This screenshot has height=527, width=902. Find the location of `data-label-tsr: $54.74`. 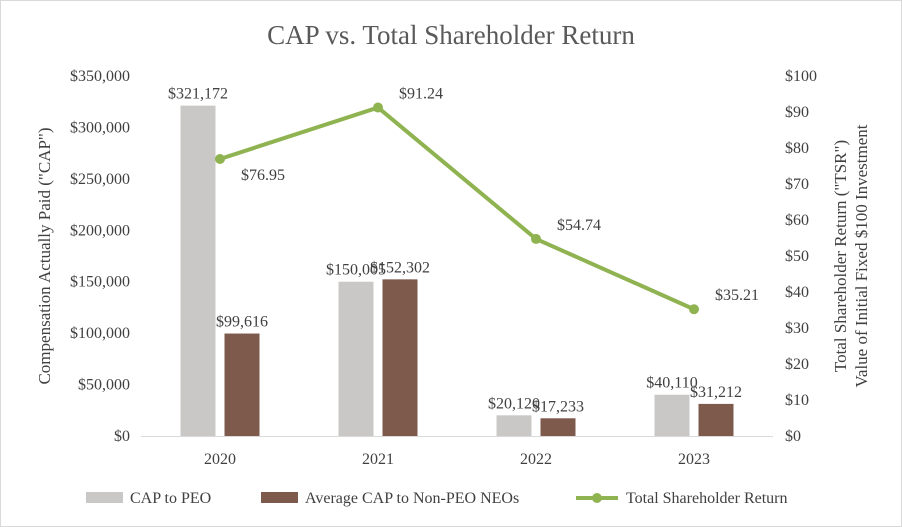

data-label-tsr: $54.74 is located at coordinates (579, 225).